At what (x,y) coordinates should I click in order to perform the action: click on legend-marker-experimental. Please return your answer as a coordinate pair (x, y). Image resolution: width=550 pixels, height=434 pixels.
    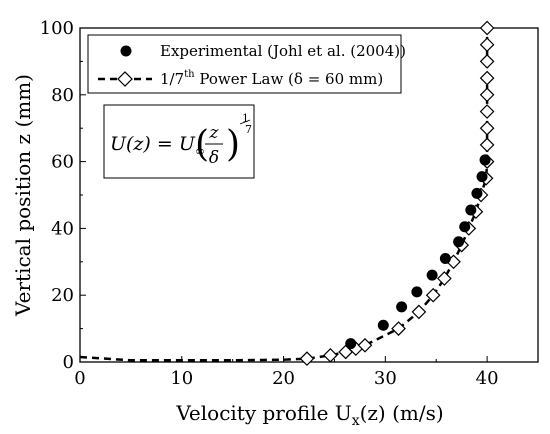
    Looking at the image, I should click on (126, 51).